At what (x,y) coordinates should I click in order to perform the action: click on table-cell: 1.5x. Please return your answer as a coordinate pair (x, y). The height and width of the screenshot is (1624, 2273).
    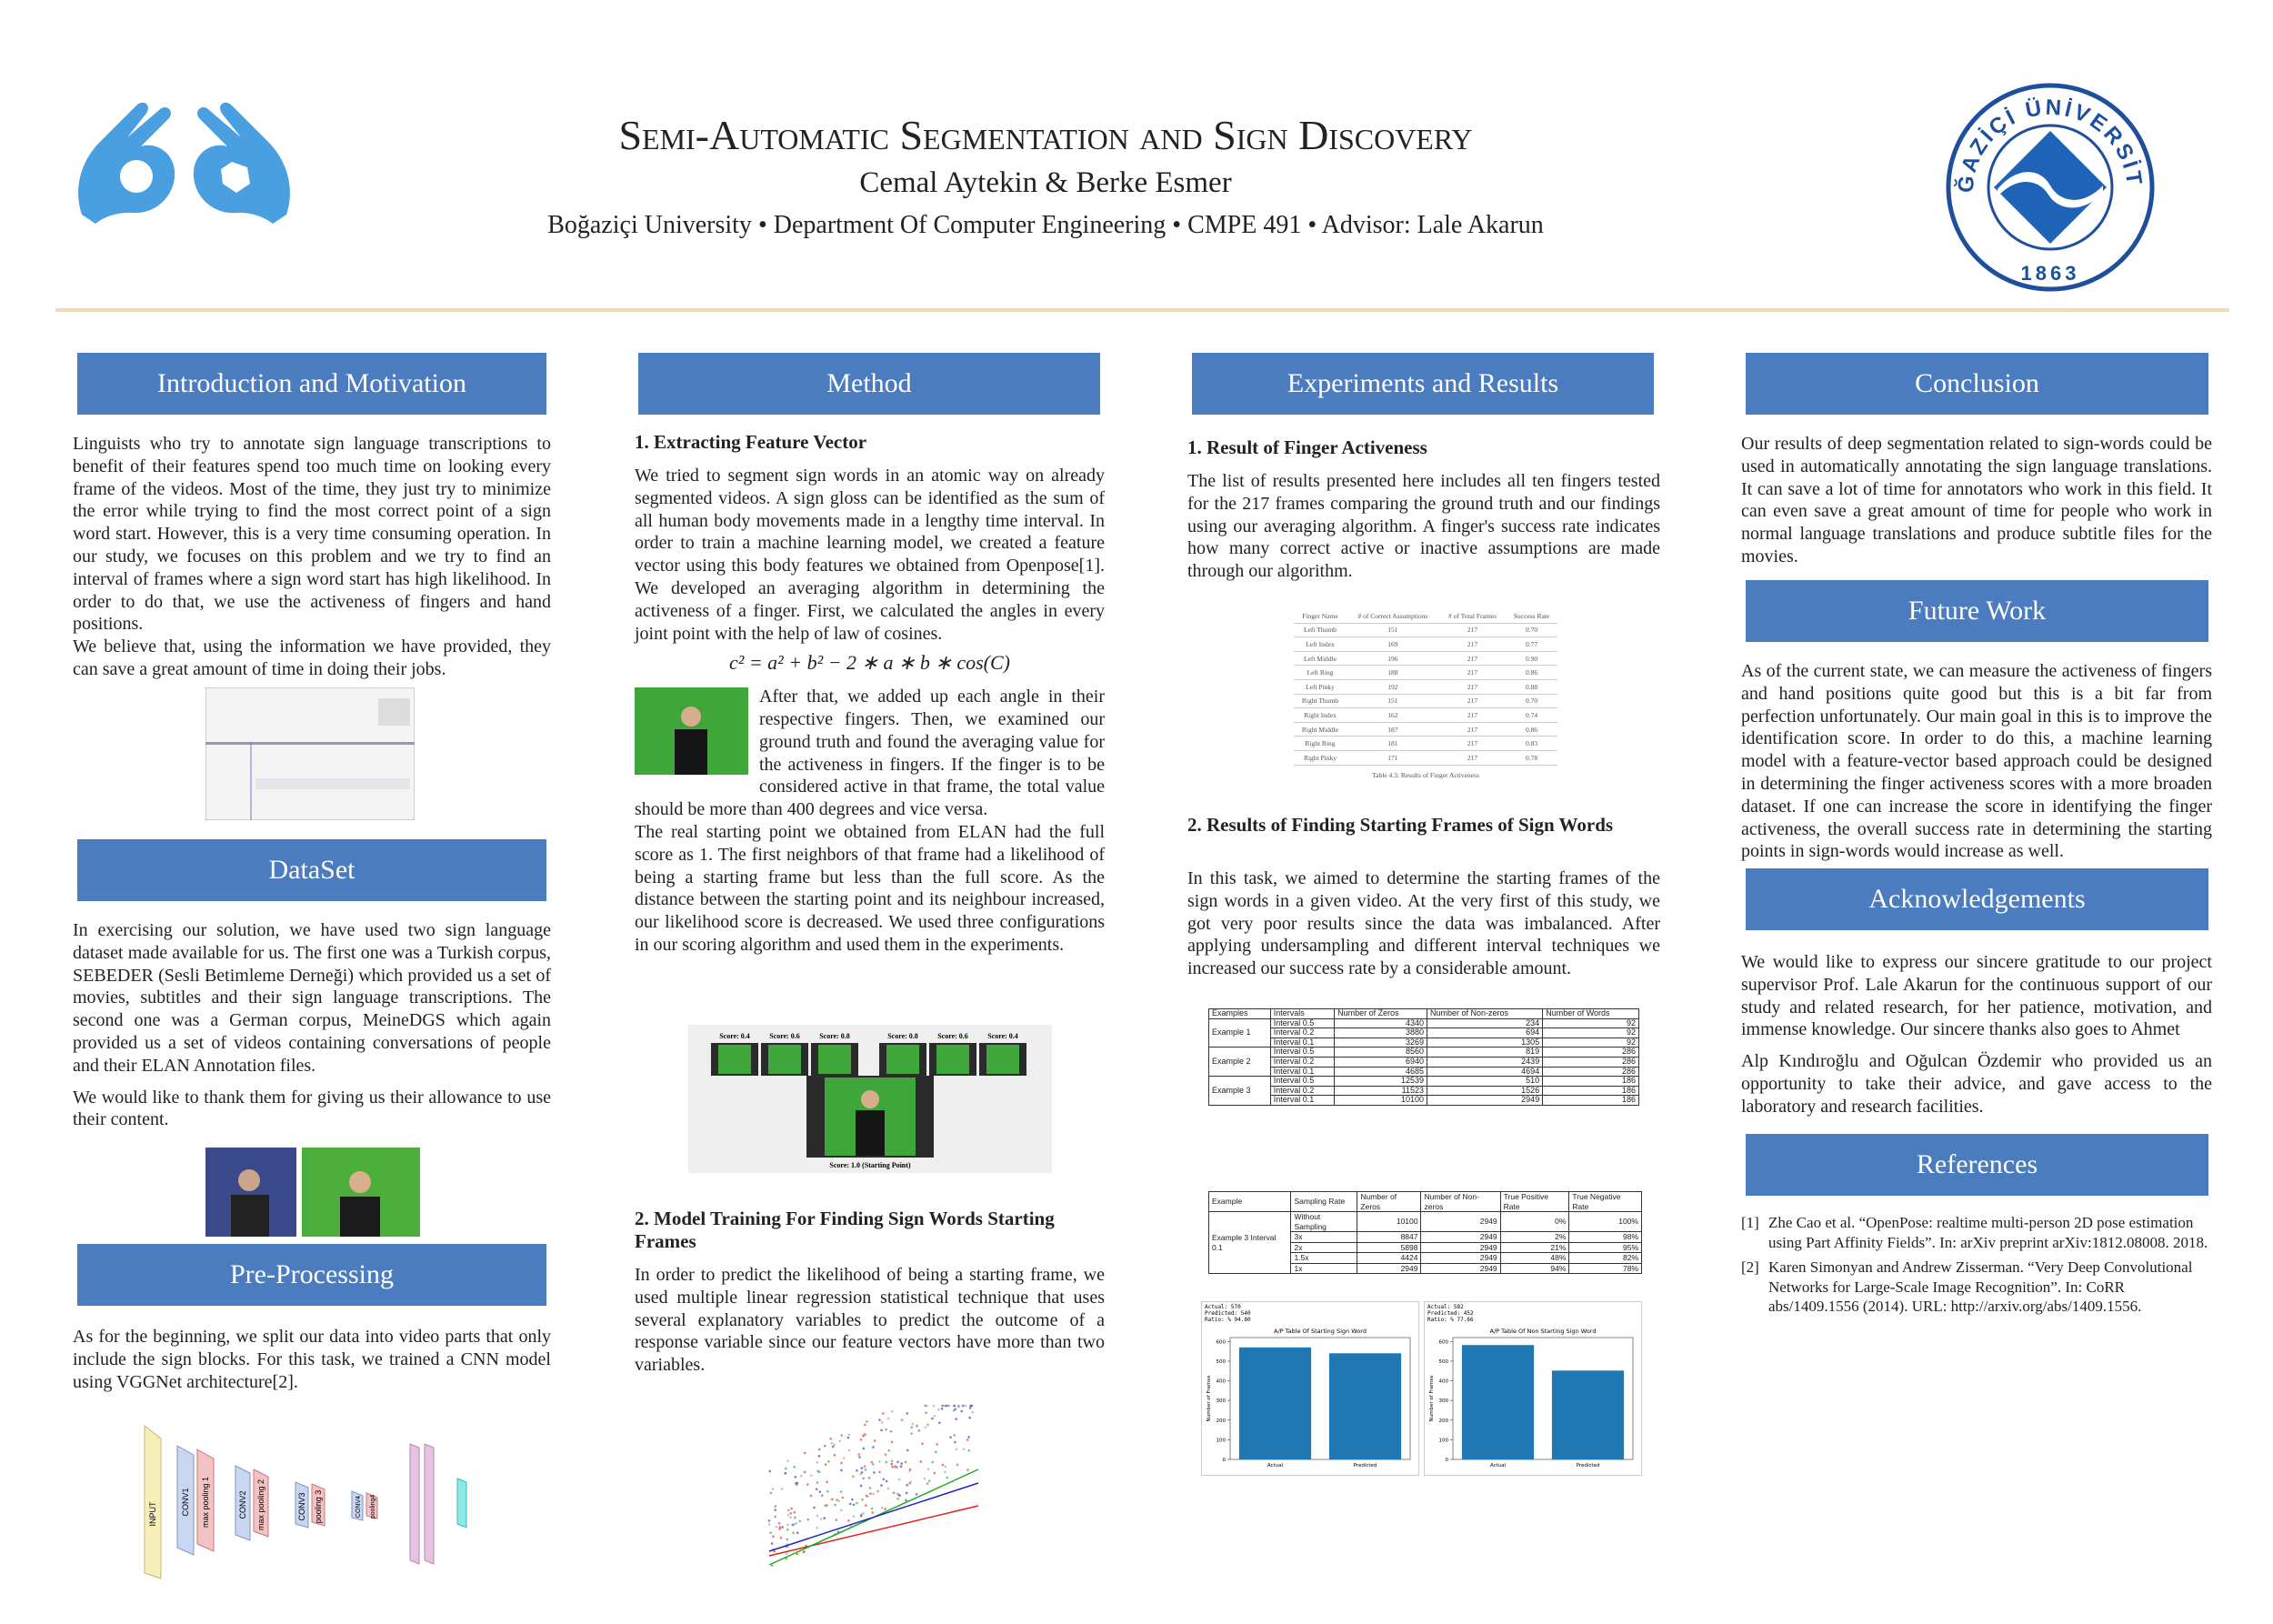
    Looking at the image, I should click on (1324, 1258).